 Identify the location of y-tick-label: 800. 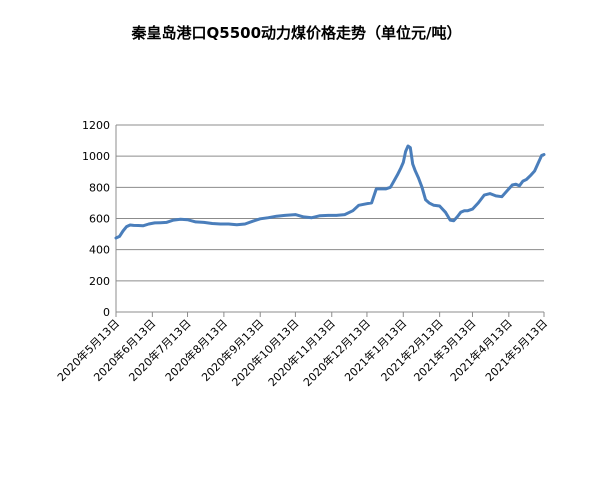
(99, 187).